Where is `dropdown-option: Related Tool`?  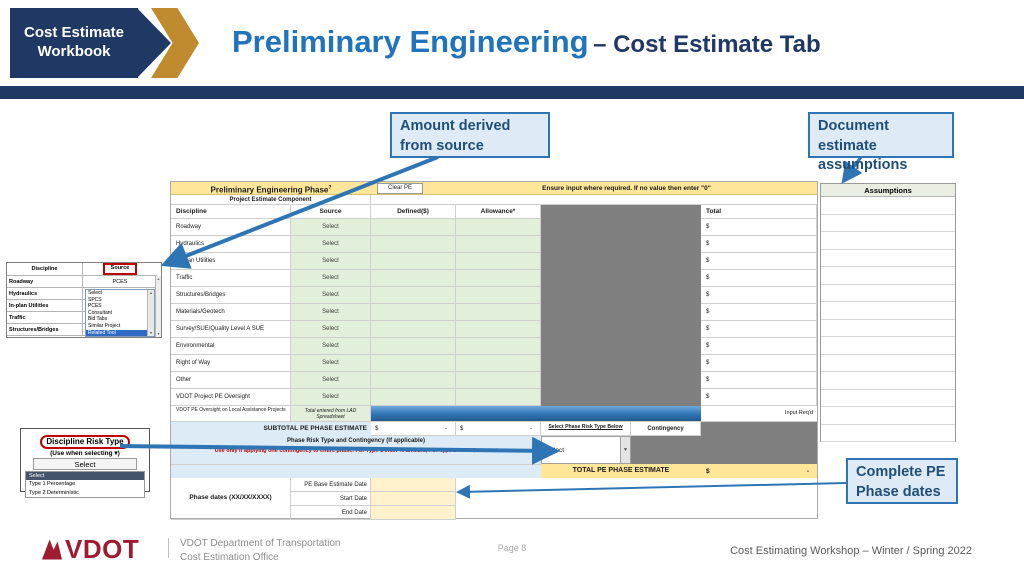 dropdown-option: Related Tool is located at coordinates (116, 333).